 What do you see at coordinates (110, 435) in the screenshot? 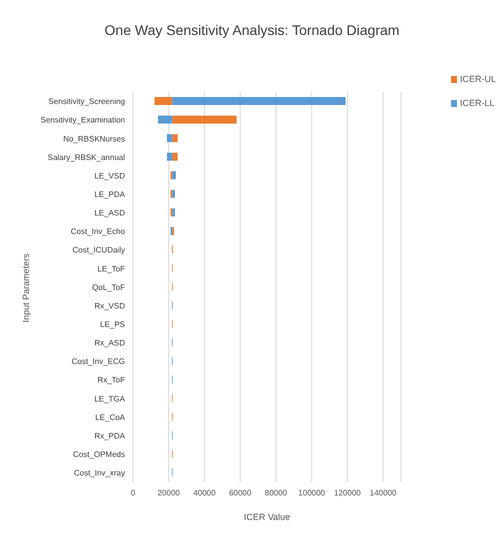
I see `y-tick-label: Rx_PDA` at bounding box center [110, 435].